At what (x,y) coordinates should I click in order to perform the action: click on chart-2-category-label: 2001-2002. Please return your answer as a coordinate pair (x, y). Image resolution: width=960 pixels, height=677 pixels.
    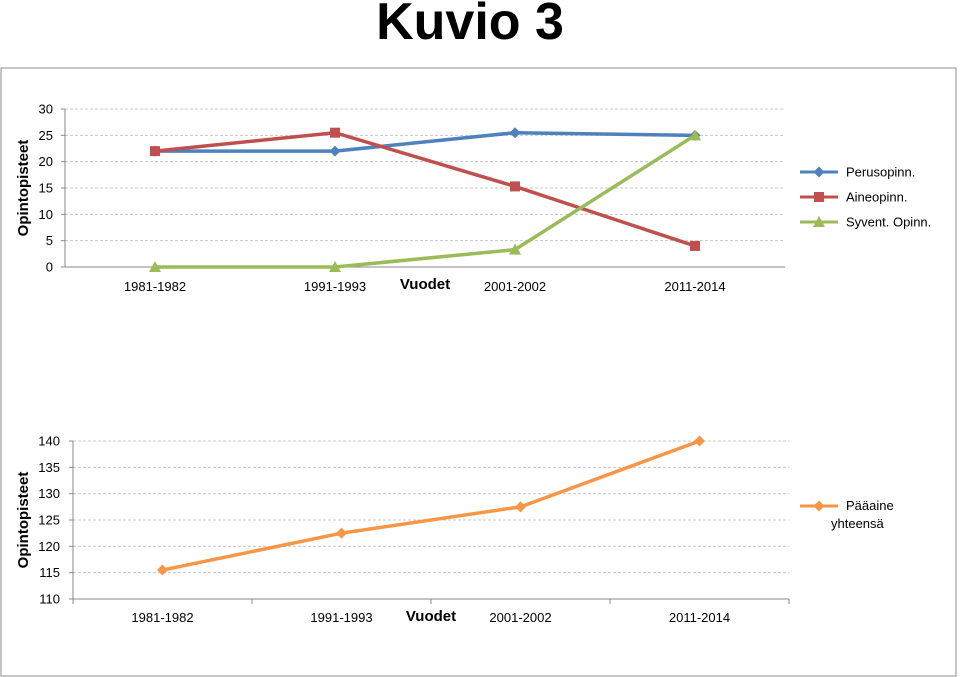
    Looking at the image, I should click on (520, 617).